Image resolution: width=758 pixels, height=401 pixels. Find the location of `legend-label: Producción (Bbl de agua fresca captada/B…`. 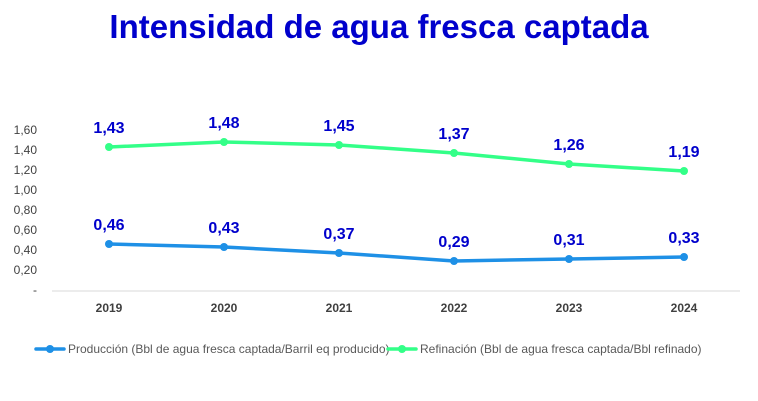

legend-label: Producción (Bbl de agua fresca captada/B… is located at coordinates (229, 349).